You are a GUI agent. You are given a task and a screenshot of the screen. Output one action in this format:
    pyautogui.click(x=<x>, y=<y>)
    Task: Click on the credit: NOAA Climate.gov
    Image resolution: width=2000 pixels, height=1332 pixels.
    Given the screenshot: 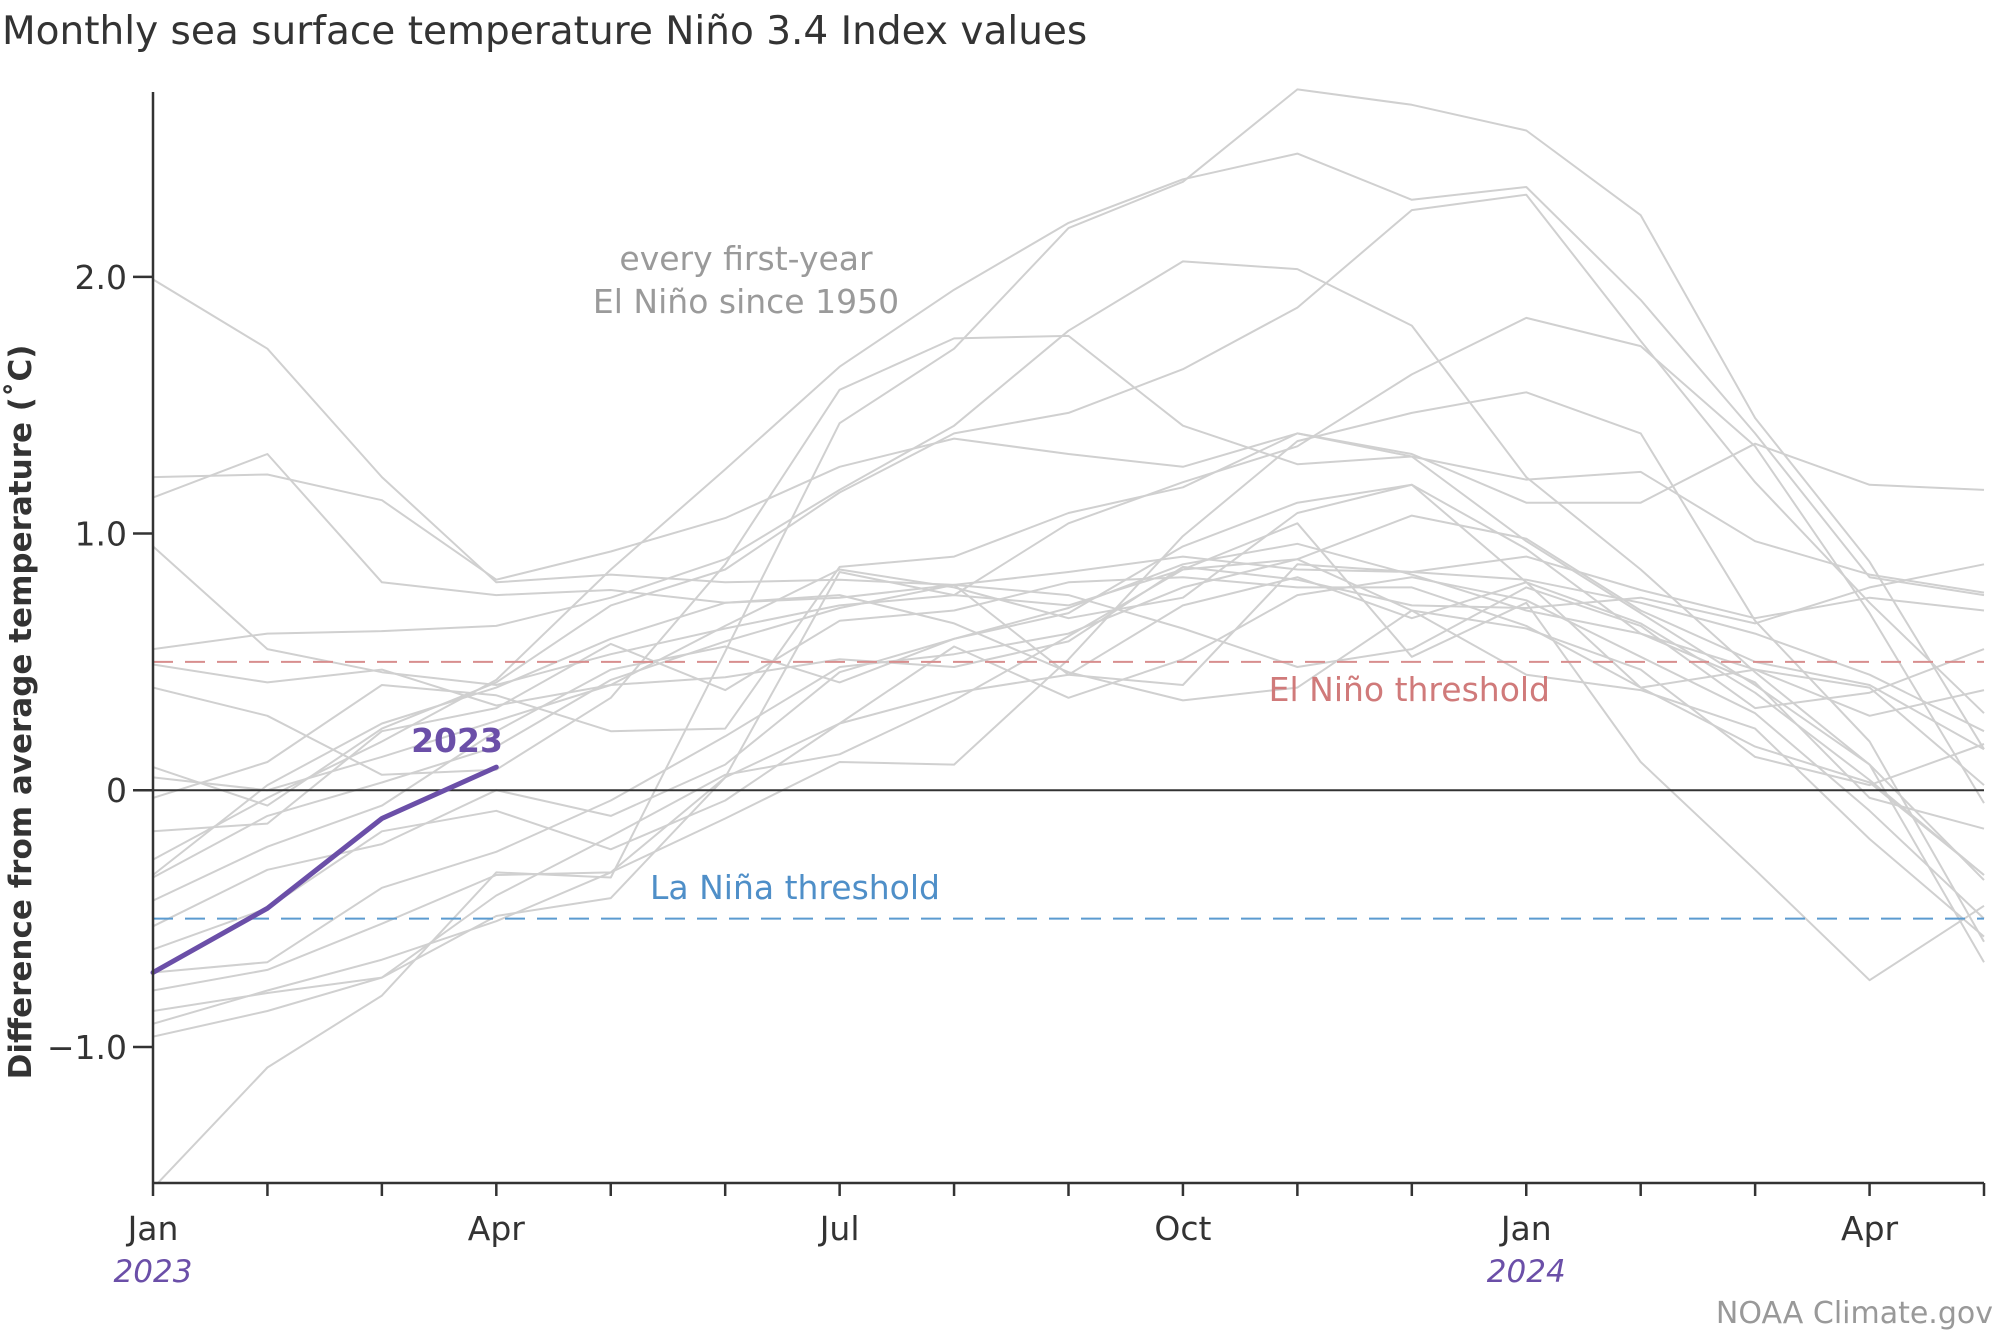 What is the action you would take?
    pyautogui.click(x=1854, y=1313)
    